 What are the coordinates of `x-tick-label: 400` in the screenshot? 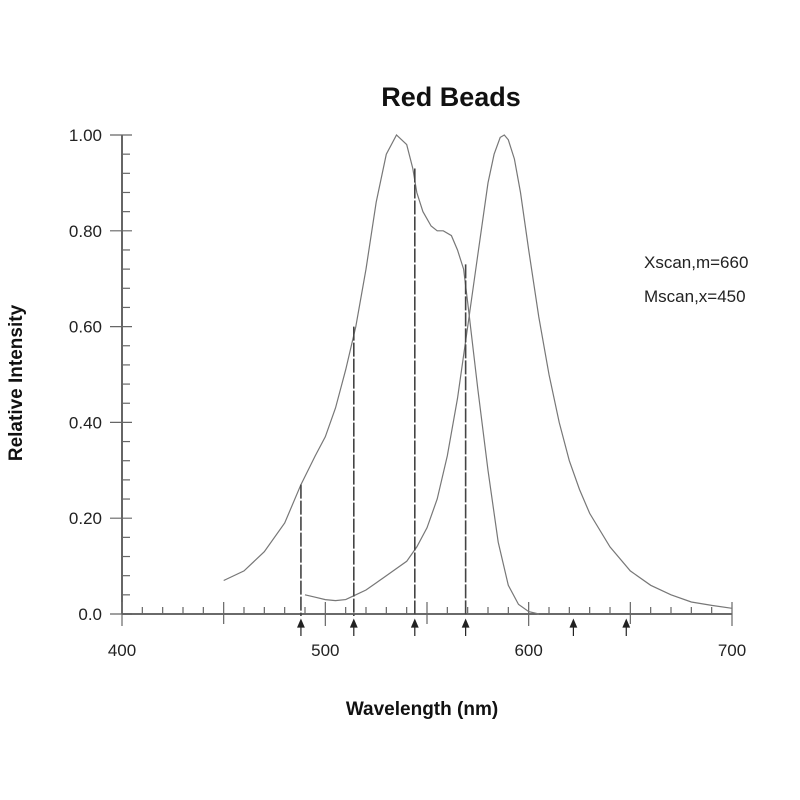 It's located at (122, 650).